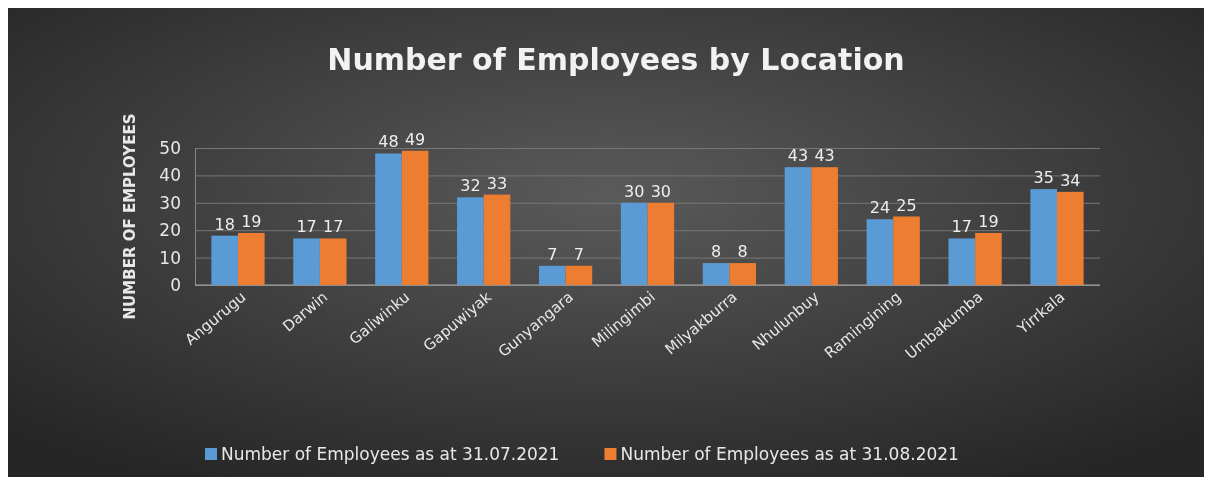  Describe the element at coordinates (616, 59) in the screenshot. I see `chart-title: Number of Employees by Location` at that location.